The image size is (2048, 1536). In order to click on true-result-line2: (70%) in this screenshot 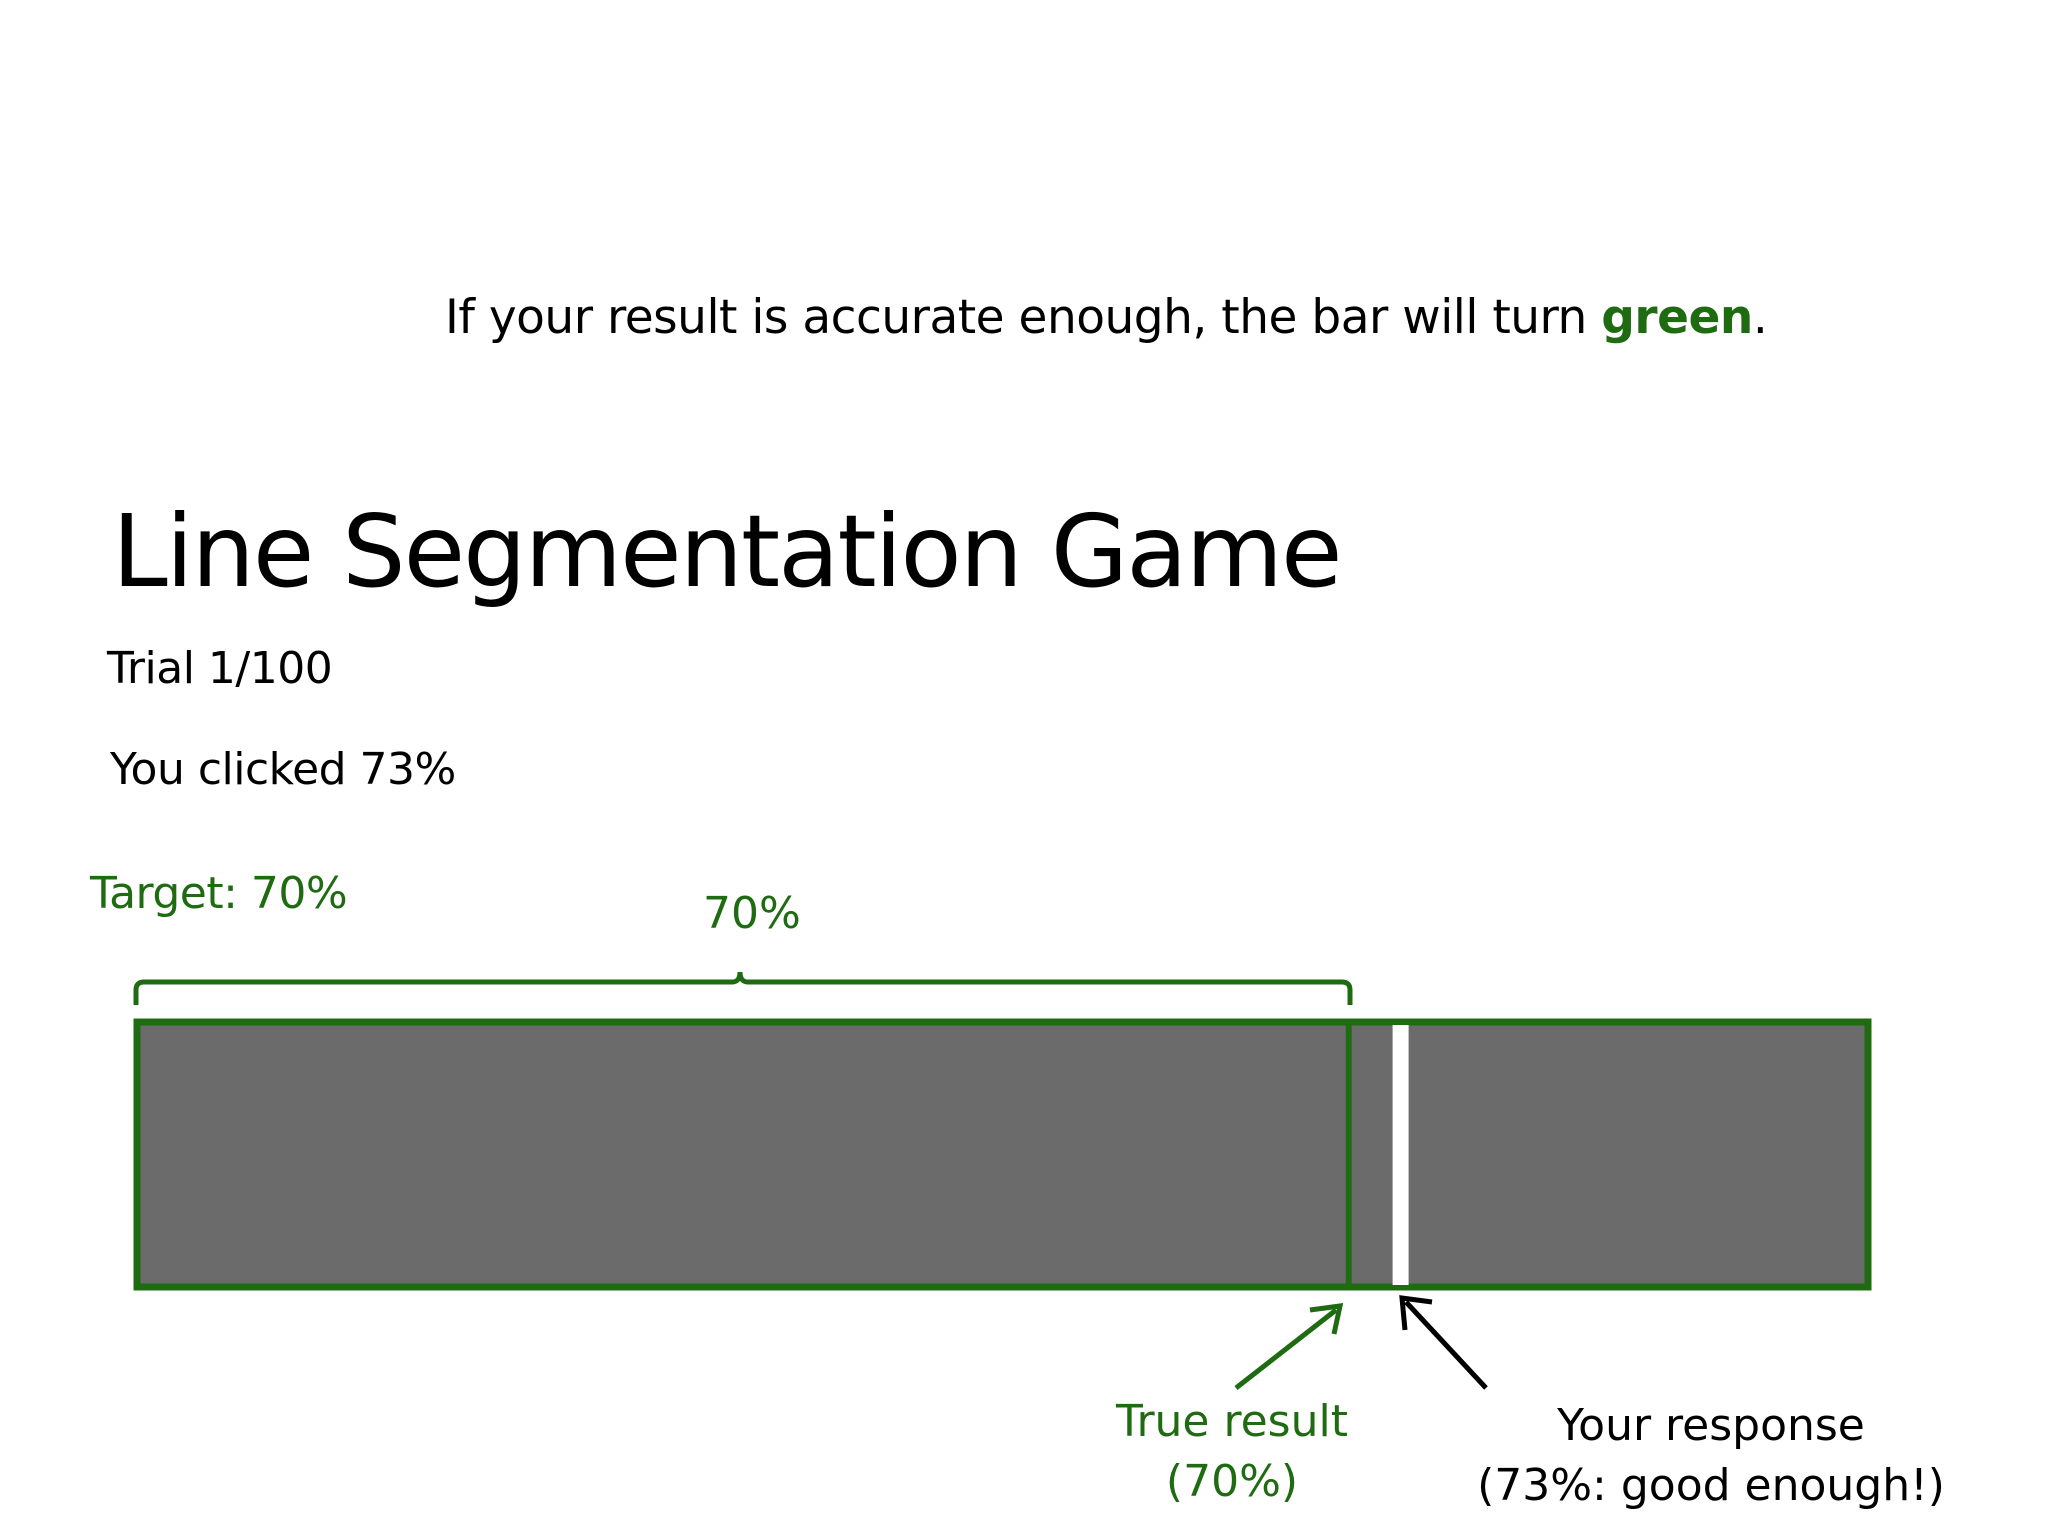, I will do `click(1232, 1481)`.